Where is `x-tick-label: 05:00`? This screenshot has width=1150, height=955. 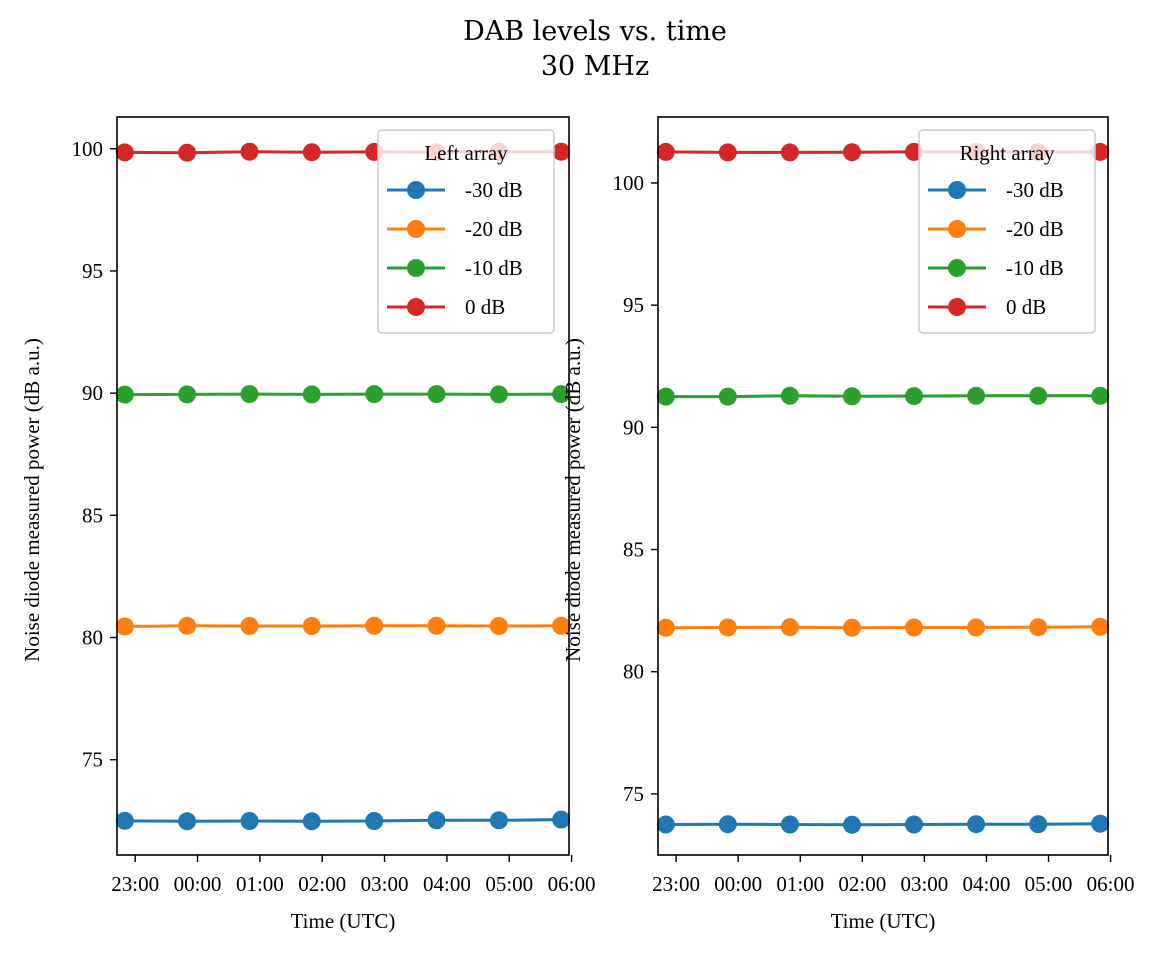
x-tick-label: 05:00 is located at coordinates (1049, 884).